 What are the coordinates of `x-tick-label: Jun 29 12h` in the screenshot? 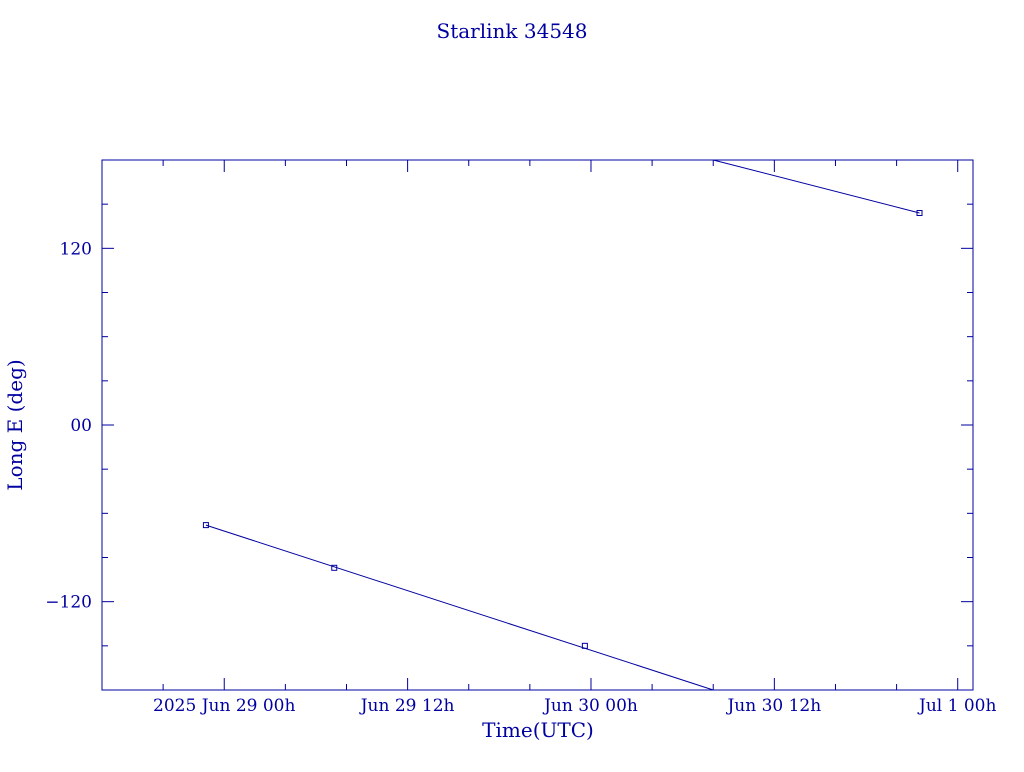 It's located at (407, 706).